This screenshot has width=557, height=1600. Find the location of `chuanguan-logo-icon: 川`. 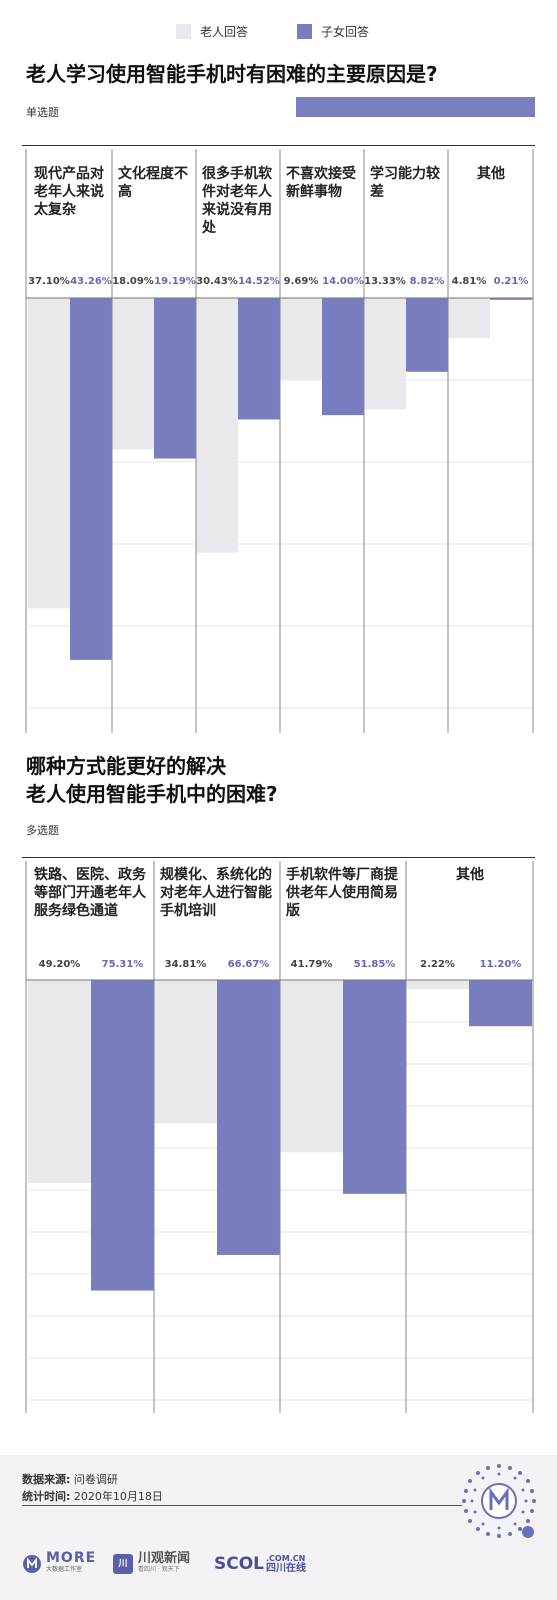

chuanguan-logo-icon: 川 is located at coordinates (123, 1564).